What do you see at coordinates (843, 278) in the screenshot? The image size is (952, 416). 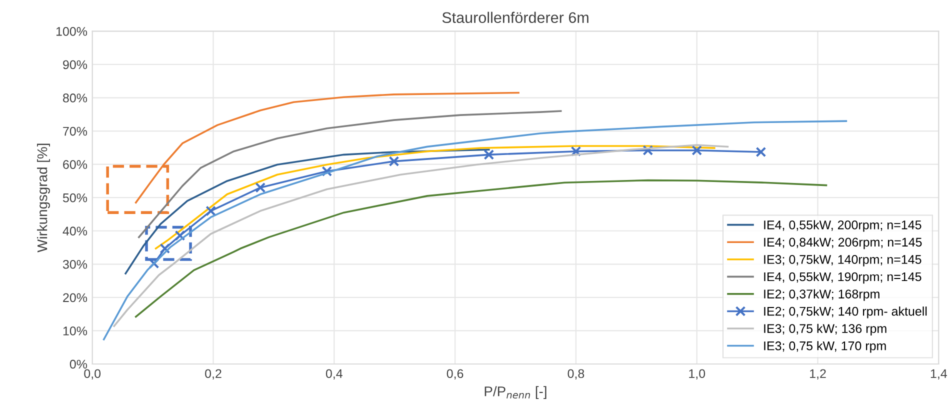 I see `legend-label: IE4, 0,55kW, 190rpm; n=145` at bounding box center [843, 278].